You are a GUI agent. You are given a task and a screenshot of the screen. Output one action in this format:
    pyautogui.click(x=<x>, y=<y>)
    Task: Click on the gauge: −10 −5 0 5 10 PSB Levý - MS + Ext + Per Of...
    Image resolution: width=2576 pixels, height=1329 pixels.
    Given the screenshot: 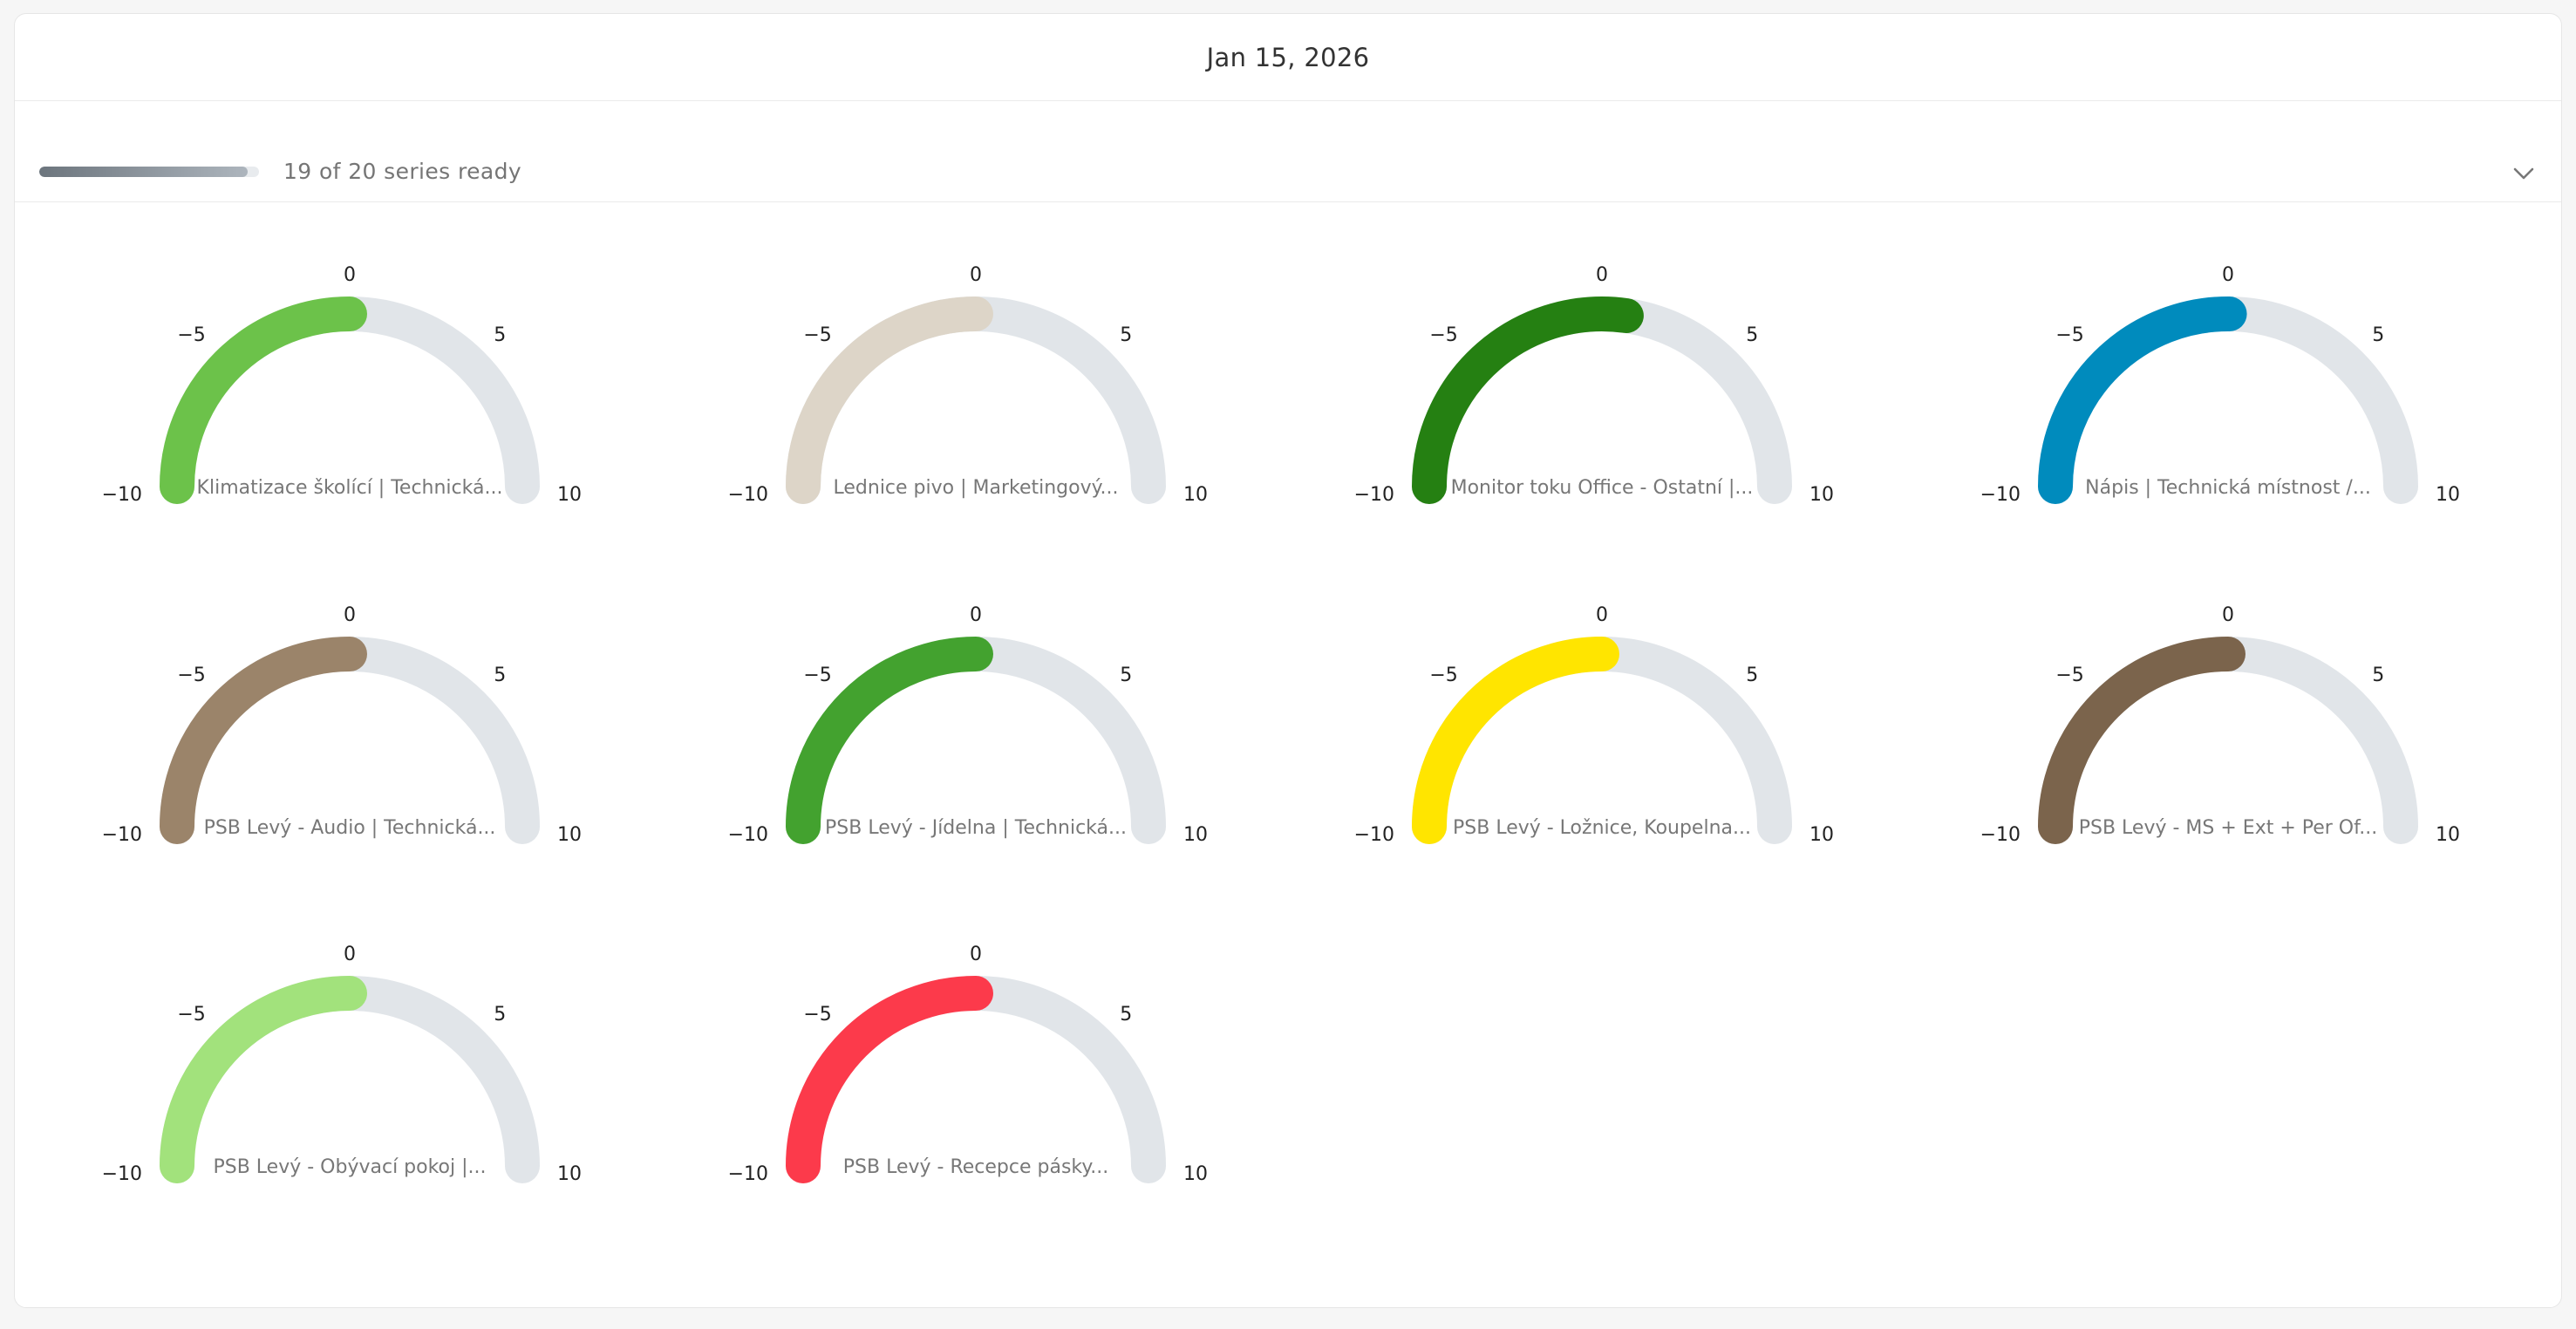 What is the action you would take?
    pyautogui.click(x=2220, y=725)
    